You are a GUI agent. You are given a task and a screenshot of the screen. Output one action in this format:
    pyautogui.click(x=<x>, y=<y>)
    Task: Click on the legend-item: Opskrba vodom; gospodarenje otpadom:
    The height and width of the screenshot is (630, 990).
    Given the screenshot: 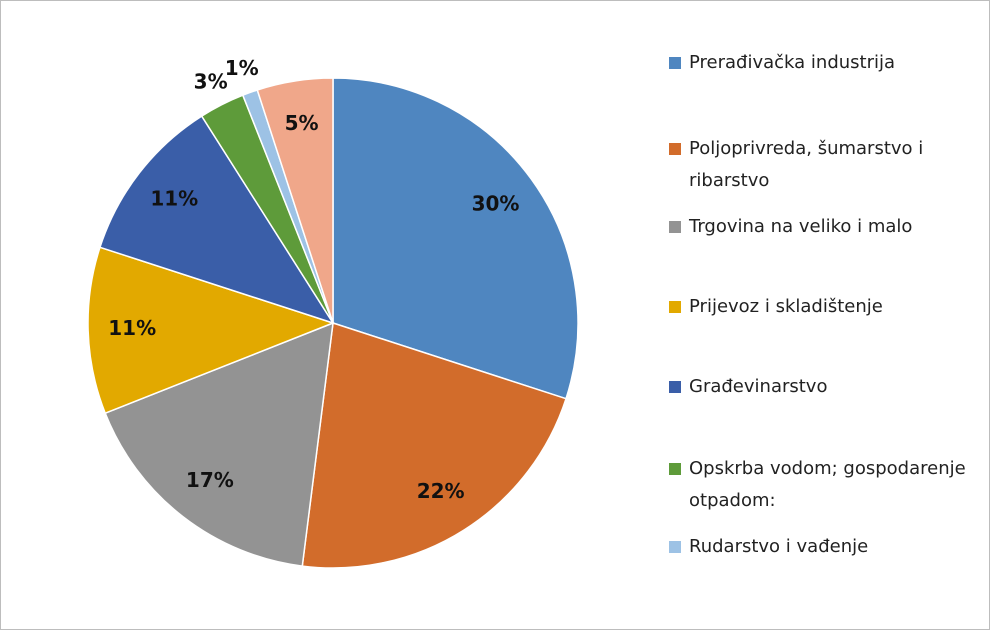 What is the action you would take?
    pyautogui.click(x=819, y=485)
    